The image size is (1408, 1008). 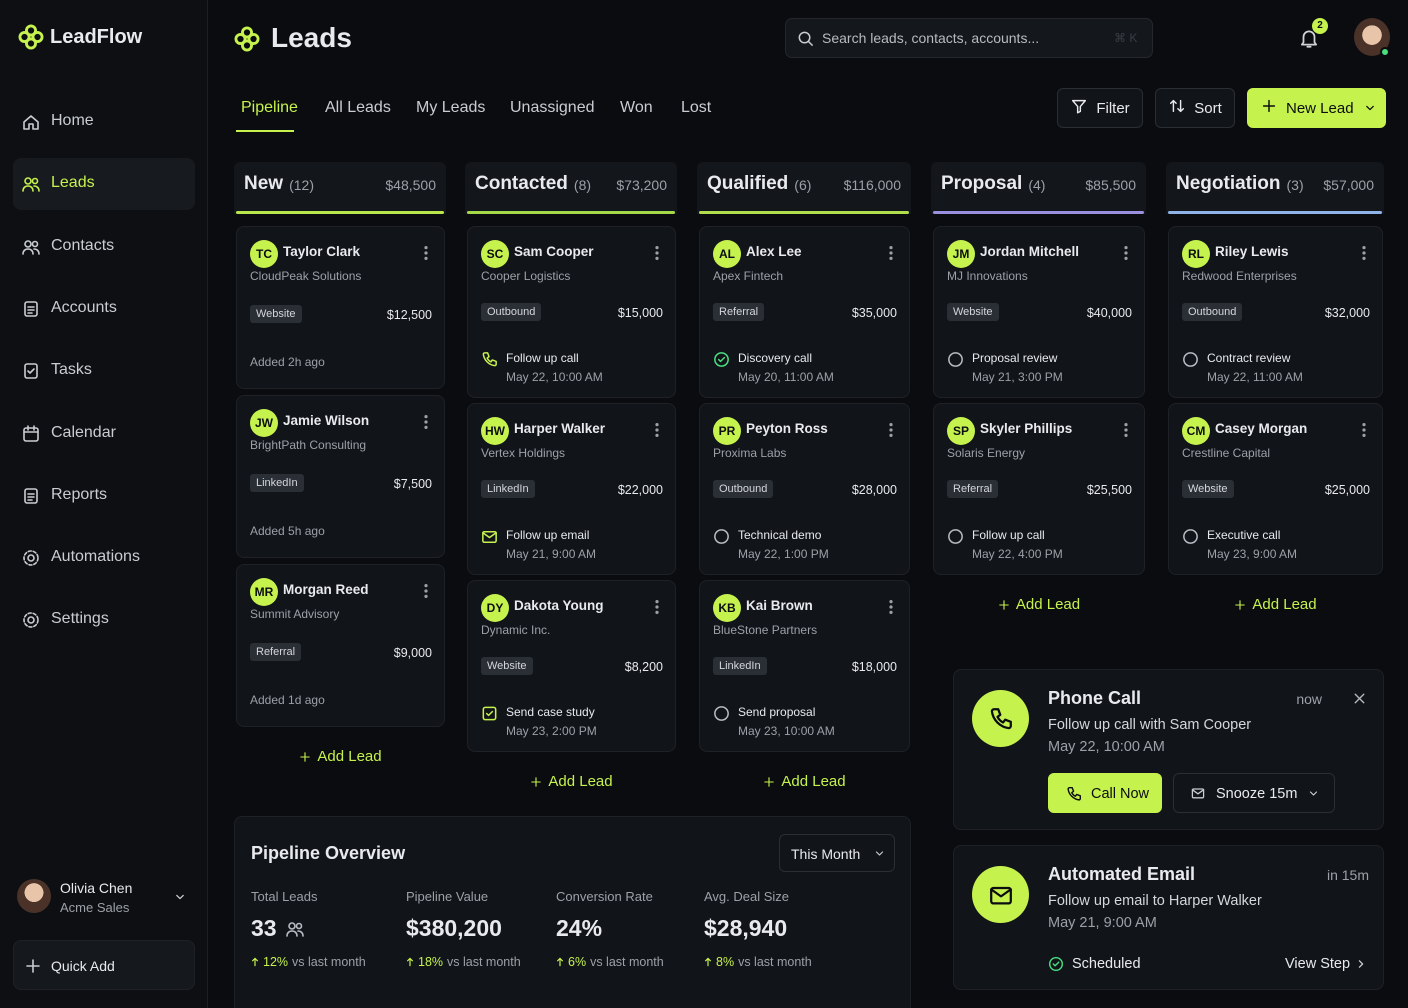 What do you see at coordinates (84, 307) in the screenshot?
I see `nav-item: Accounts` at bounding box center [84, 307].